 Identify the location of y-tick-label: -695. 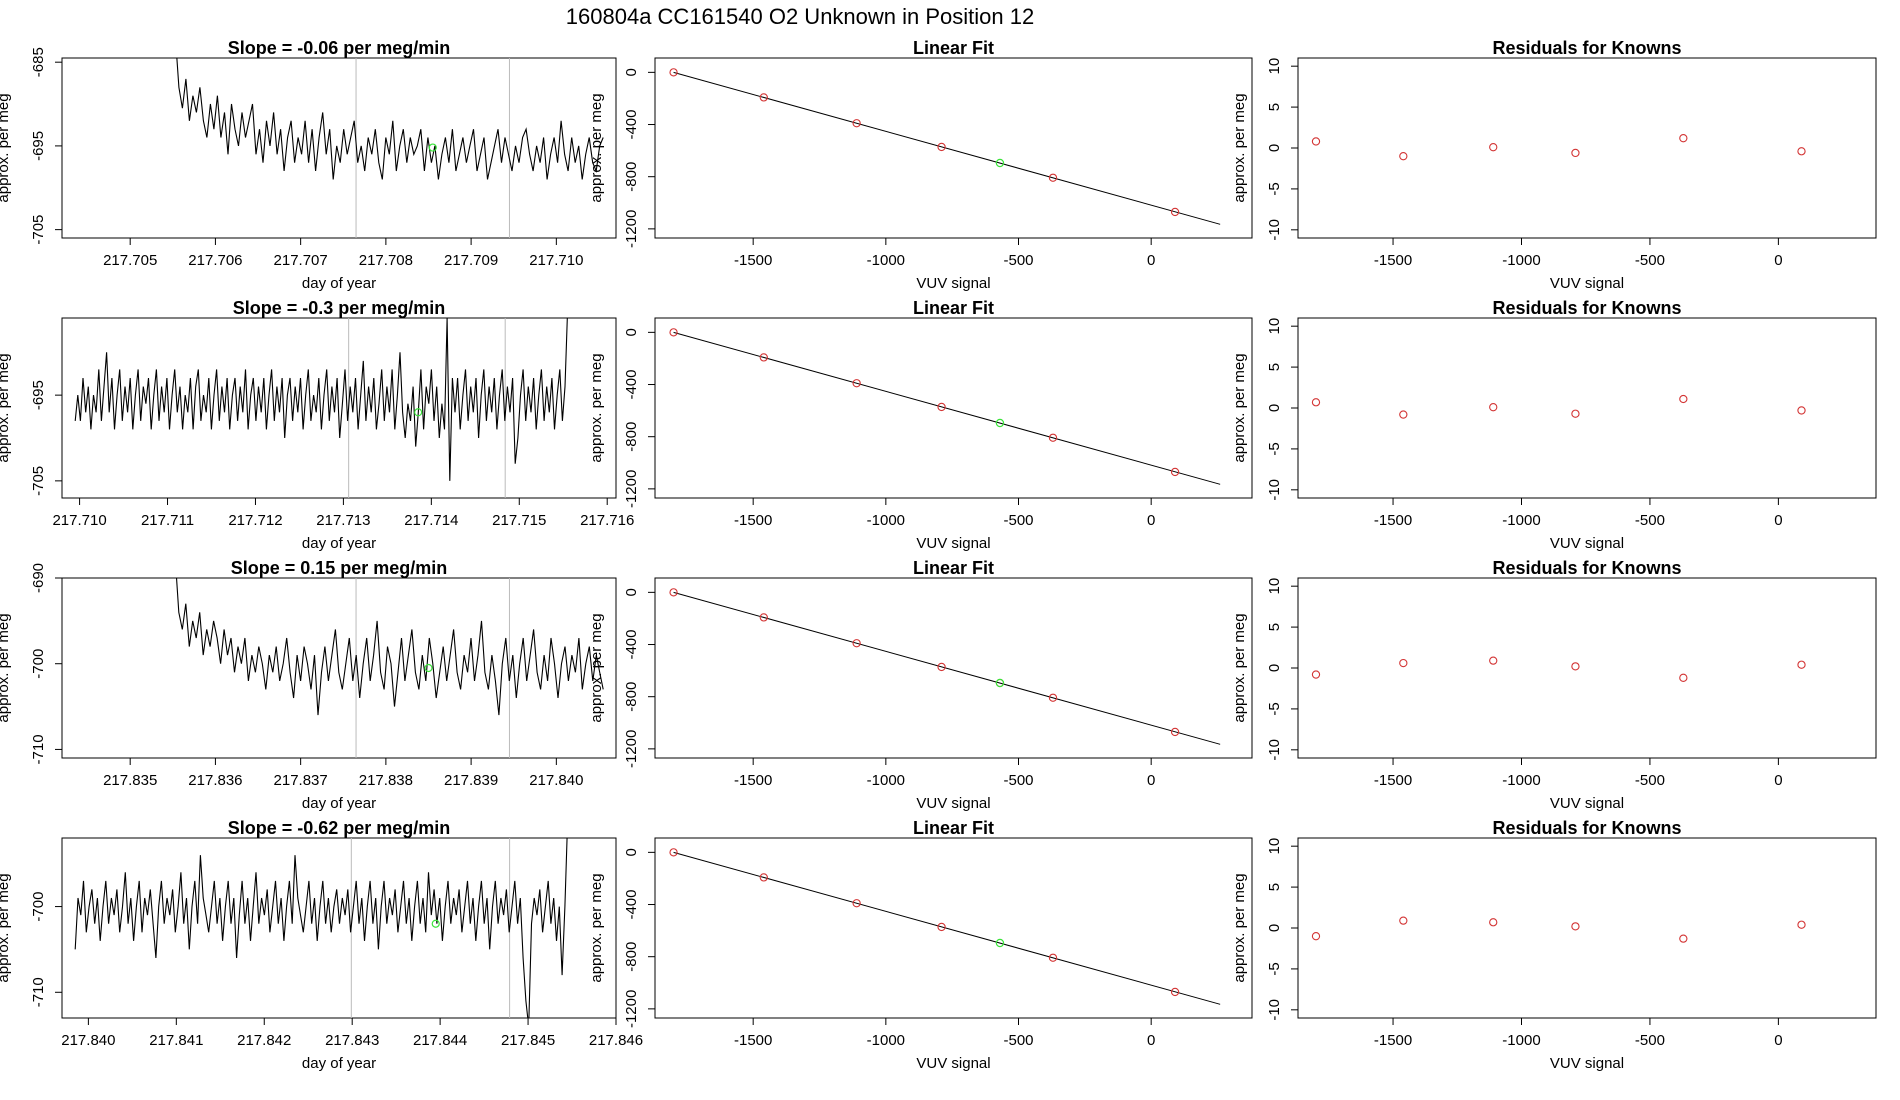
(38, 146).